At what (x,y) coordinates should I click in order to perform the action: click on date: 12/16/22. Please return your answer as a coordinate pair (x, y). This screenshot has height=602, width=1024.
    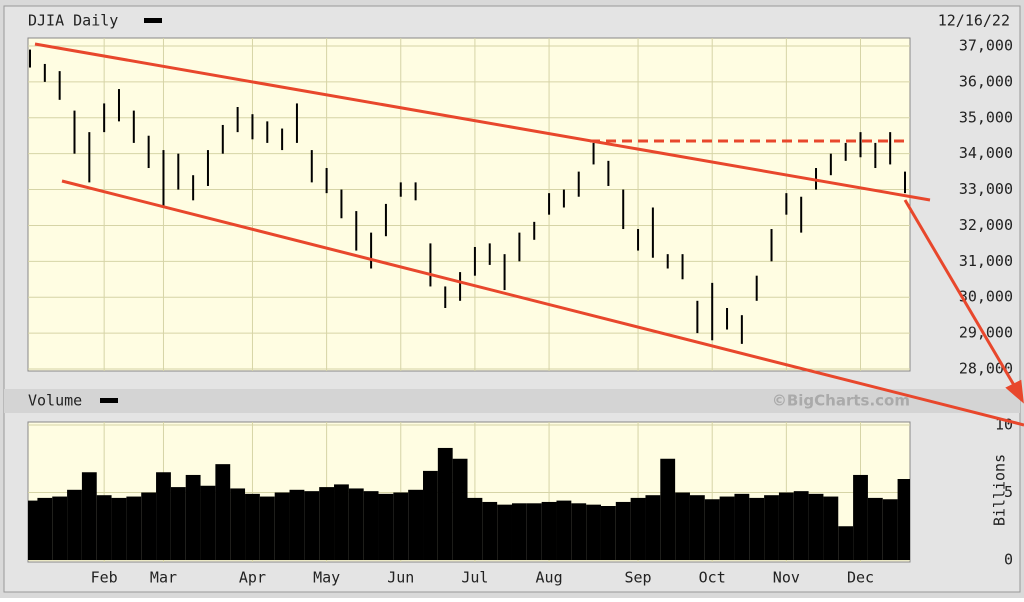
    Looking at the image, I should click on (974, 21).